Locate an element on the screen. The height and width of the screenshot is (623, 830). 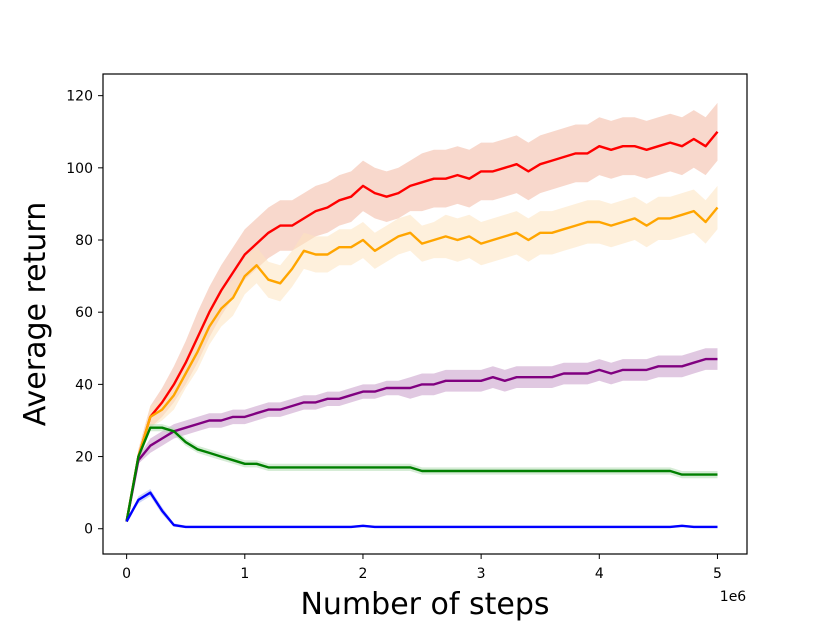
y-axis-label: Average return is located at coordinates (35, 314).